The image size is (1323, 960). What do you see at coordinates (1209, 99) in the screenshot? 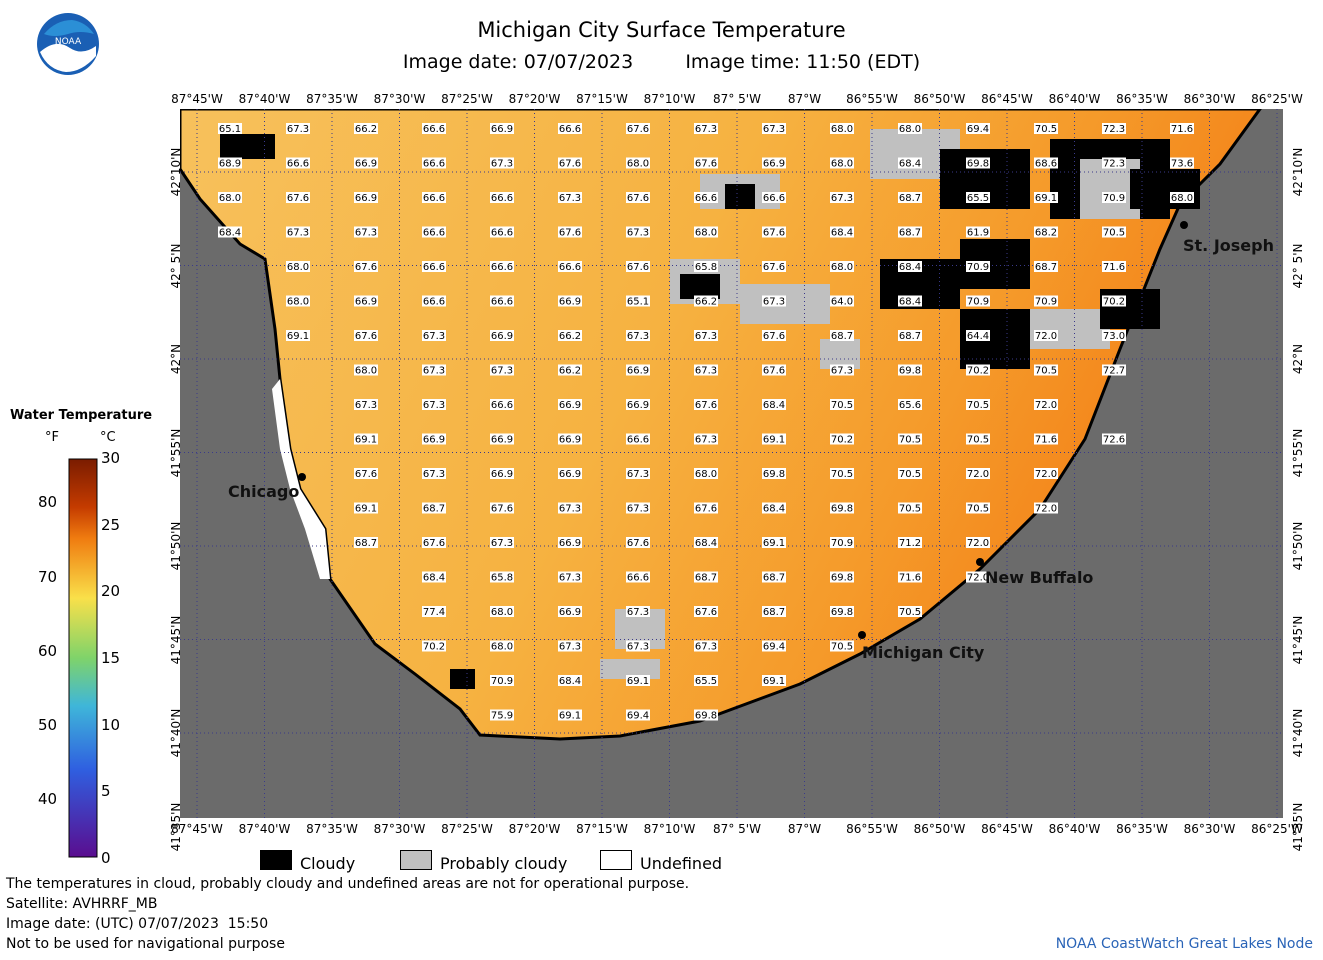
I see `longitude-tick-label: 86°30'W` at bounding box center [1209, 99].